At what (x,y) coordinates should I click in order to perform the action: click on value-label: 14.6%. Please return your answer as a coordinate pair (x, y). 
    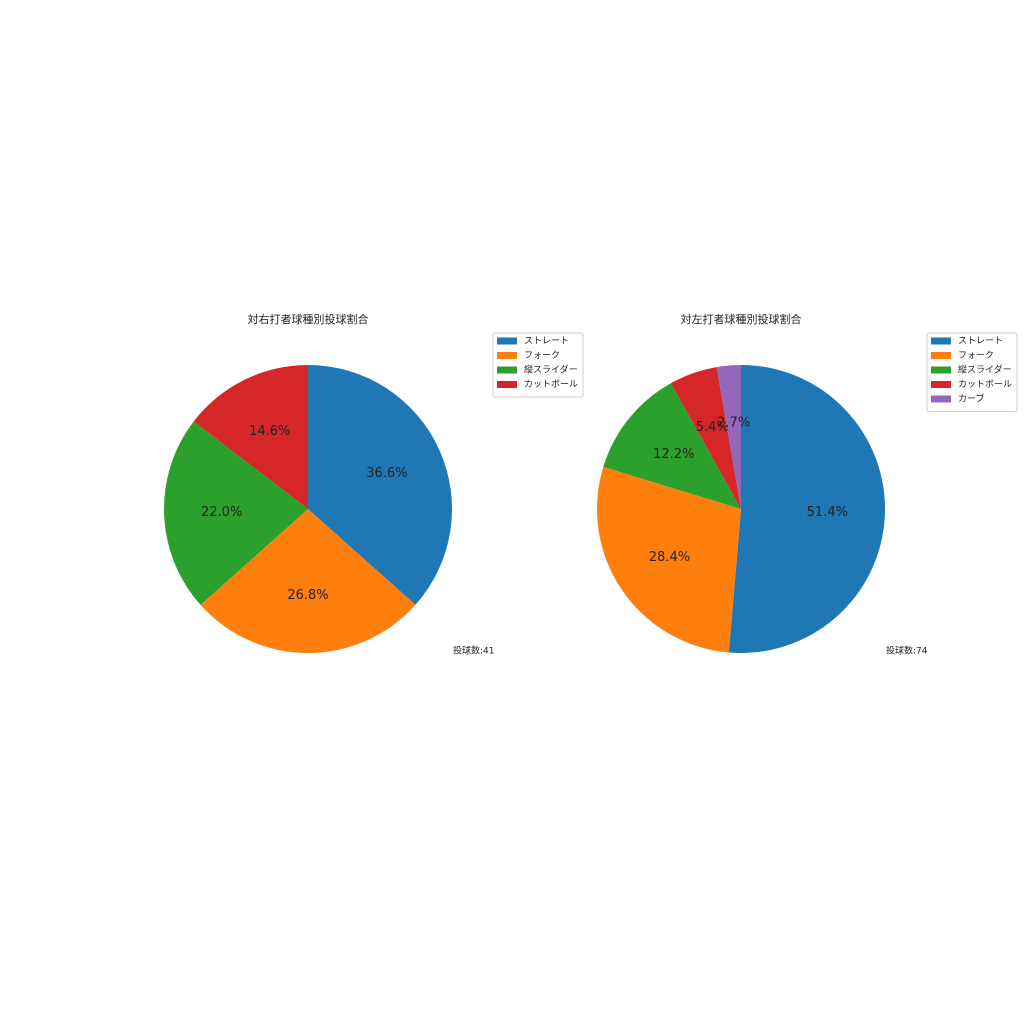
    Looking at the image, I should click on (269, 431).